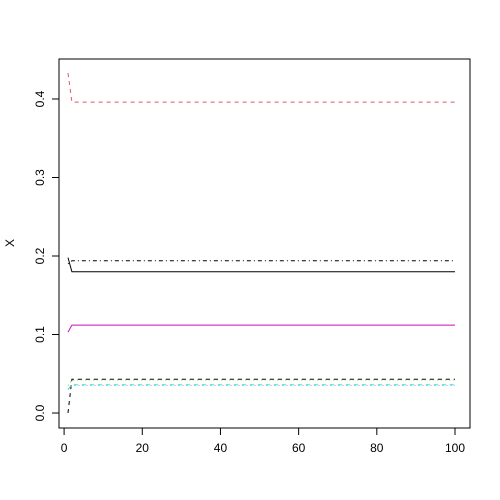 The height and width of the screenshot is (500, 500). I want to click on x-tick-label-0: 0, so click(64, 448).